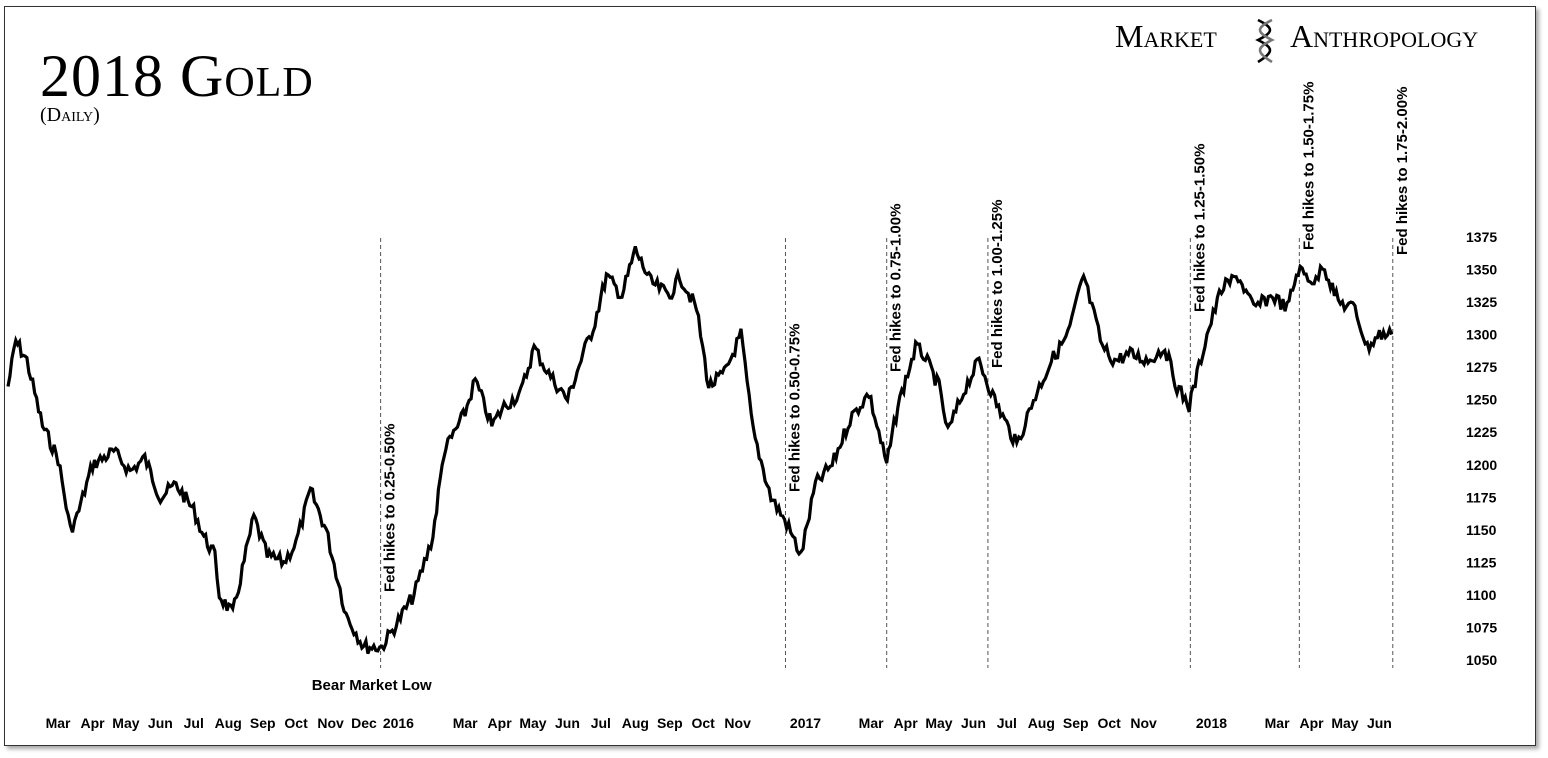  What do you see at coordinates (1481, 660) in the screenshot?
I see `y-tick-label: 1050` at bounding box center [1481, 660].